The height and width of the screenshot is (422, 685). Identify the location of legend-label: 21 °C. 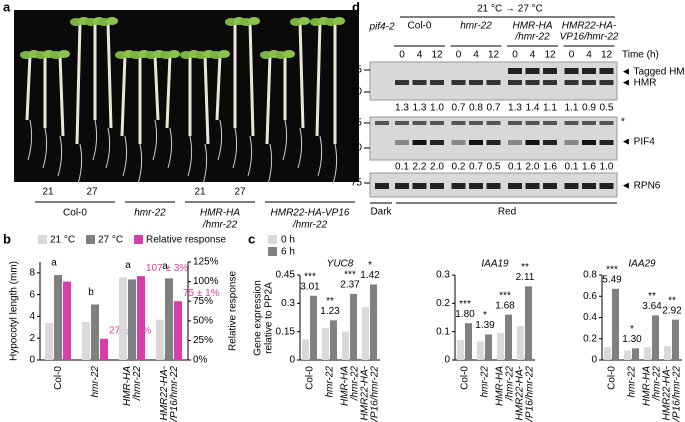
(62, 240).